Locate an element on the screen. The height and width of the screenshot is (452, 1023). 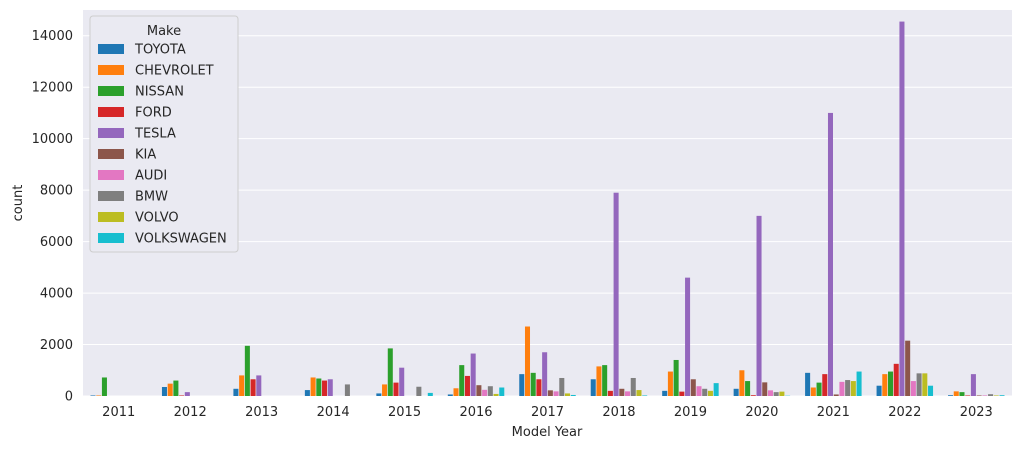
legend-label: BMW is located at coordinates (151, 197).